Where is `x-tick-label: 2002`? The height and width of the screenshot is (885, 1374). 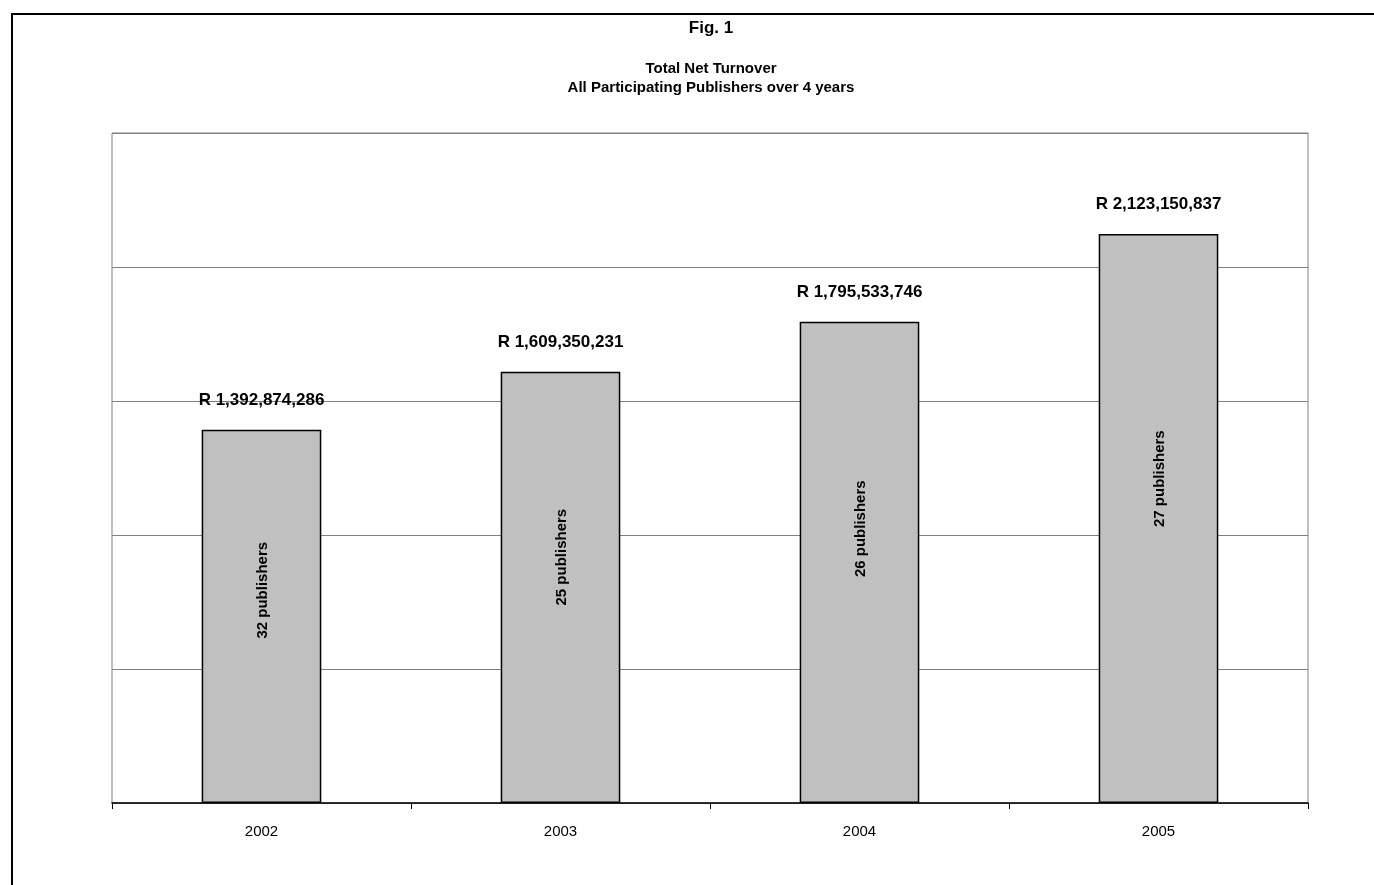 x-tick-label: 2002 is located at coordinates (261, 830).